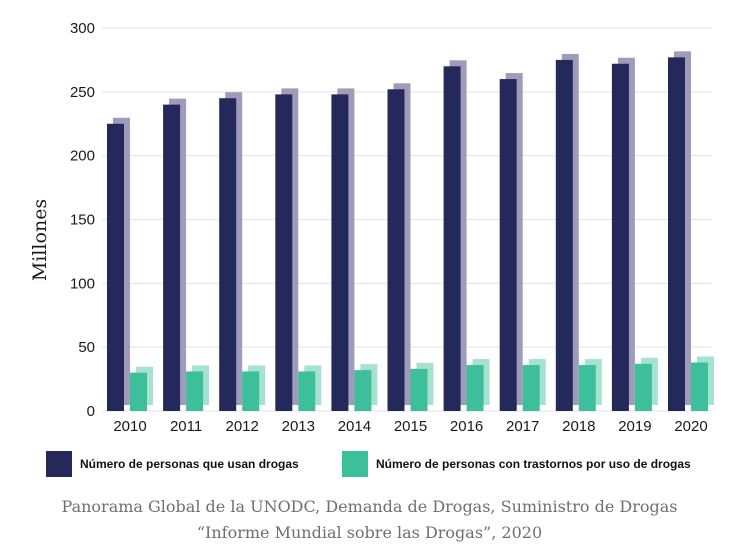 This screenshot has height=554, width=739. Describe the element at coordinates (419, 389) in the screenshot. I see `bar-disorders-2015` at that location.